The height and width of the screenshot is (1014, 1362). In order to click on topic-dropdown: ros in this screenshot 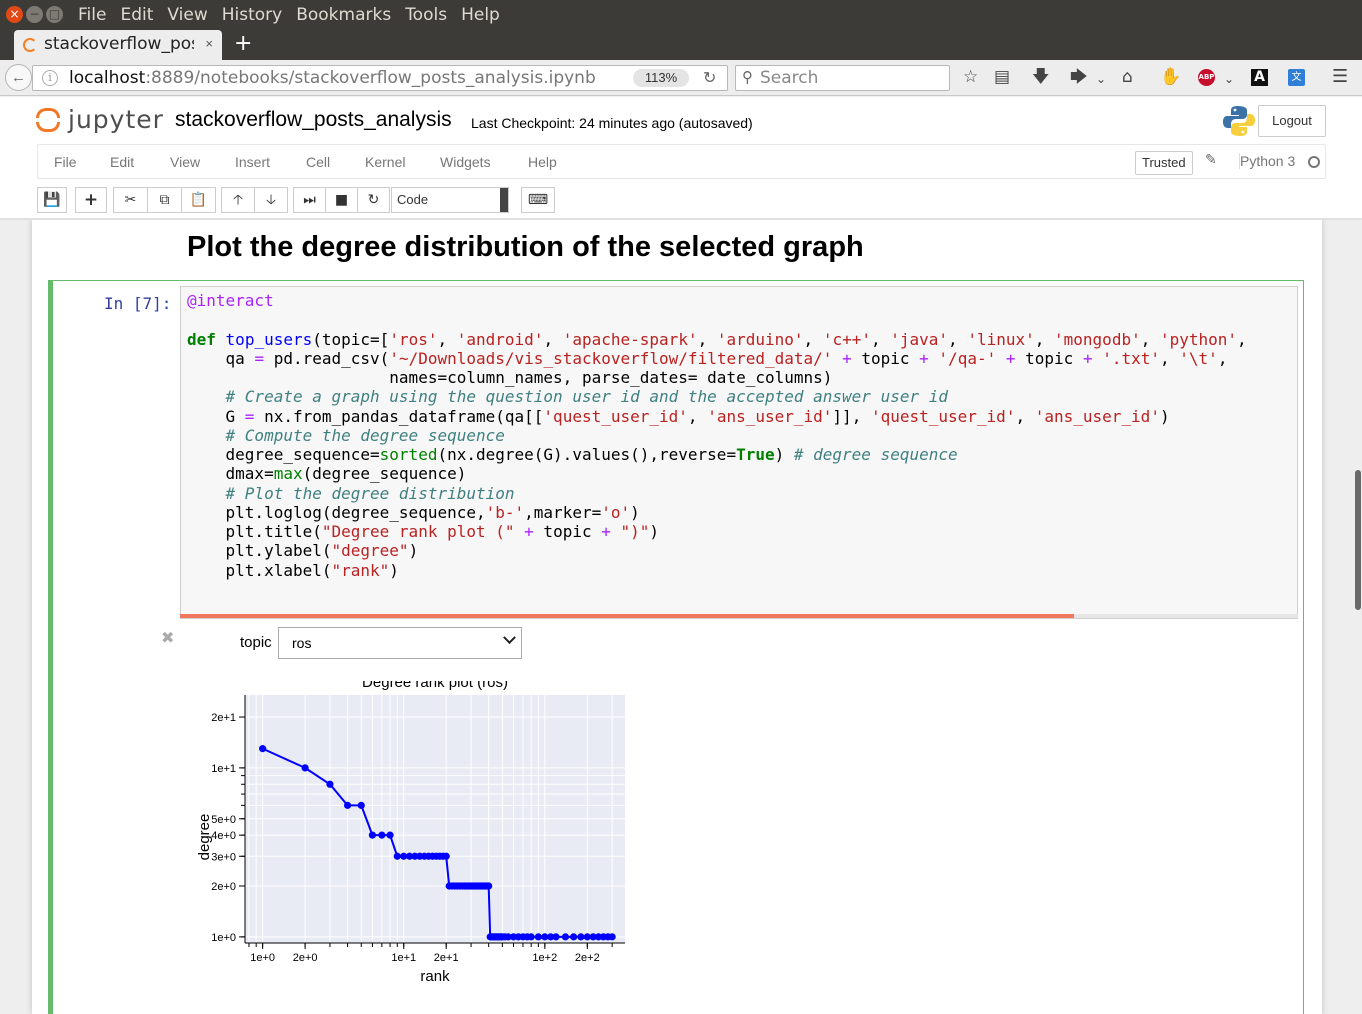, I will do `click(400, 643)`.